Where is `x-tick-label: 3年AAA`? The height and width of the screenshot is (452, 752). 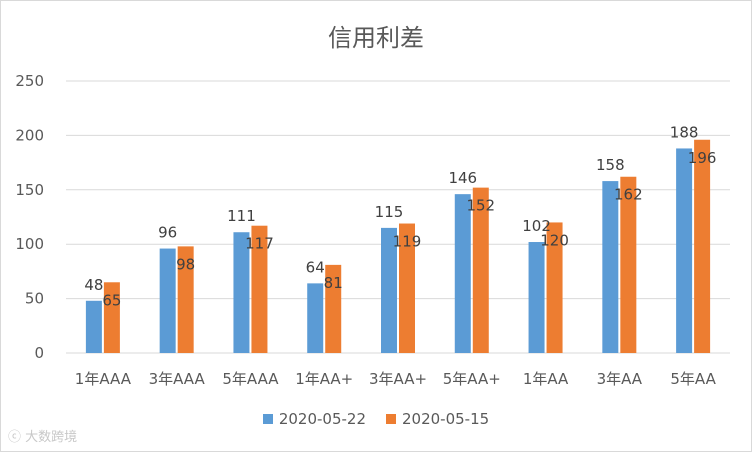
x-tick-label: 3年AAA is located at coordinates (177, 379).